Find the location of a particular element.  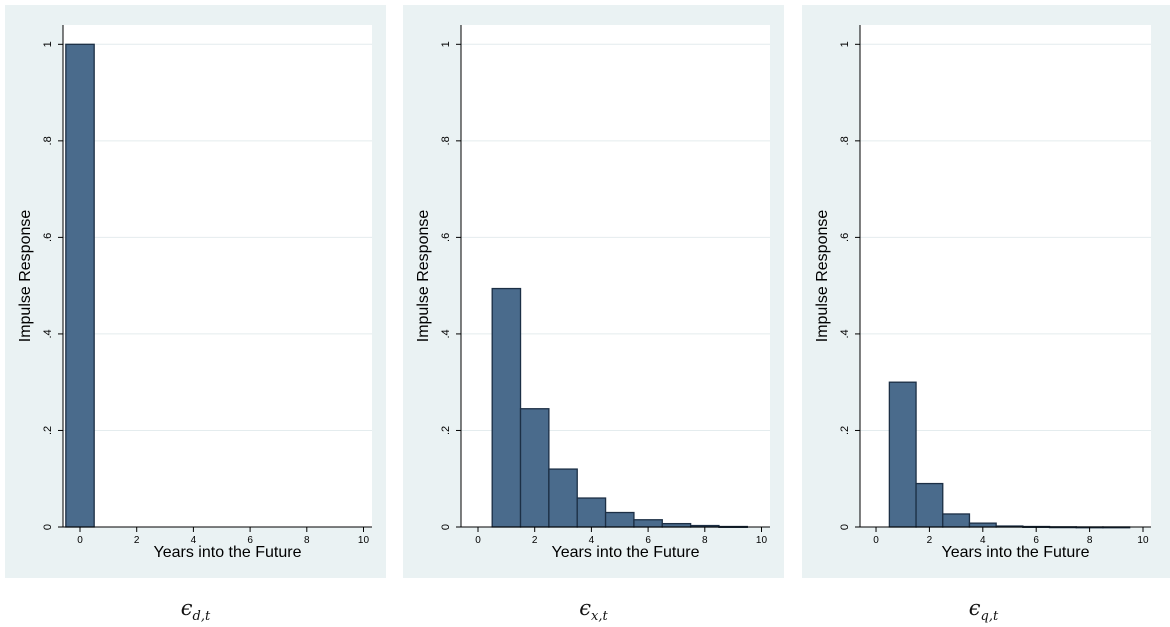

caption-2-base: ϵ is located at coordinates (585, 608).